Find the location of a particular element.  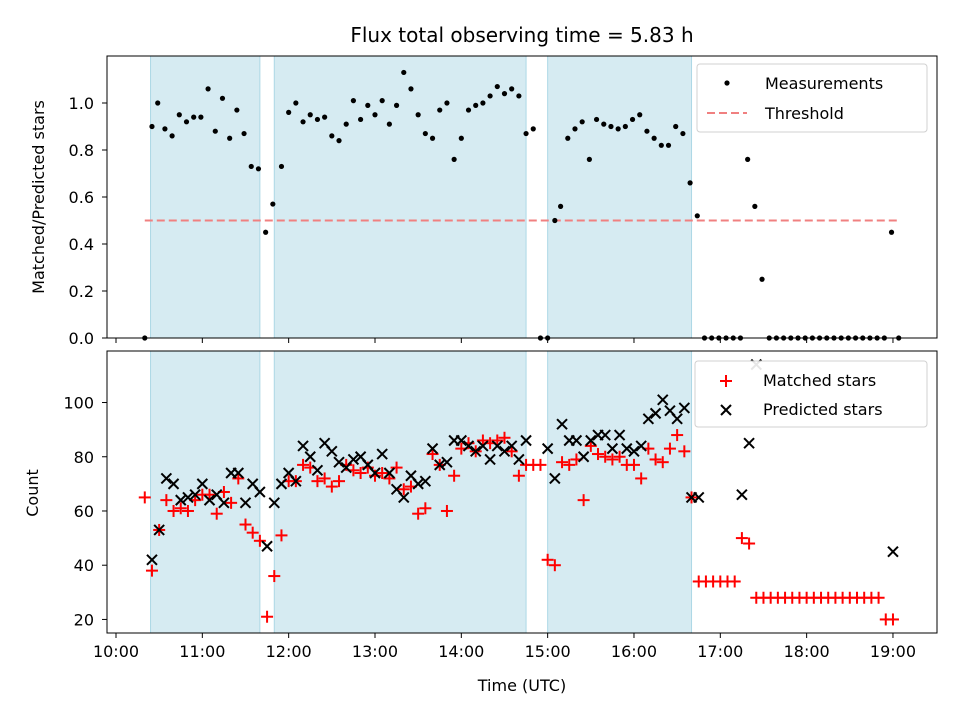

x-tick-label: 14:00 is located at coordinates (461, 651).